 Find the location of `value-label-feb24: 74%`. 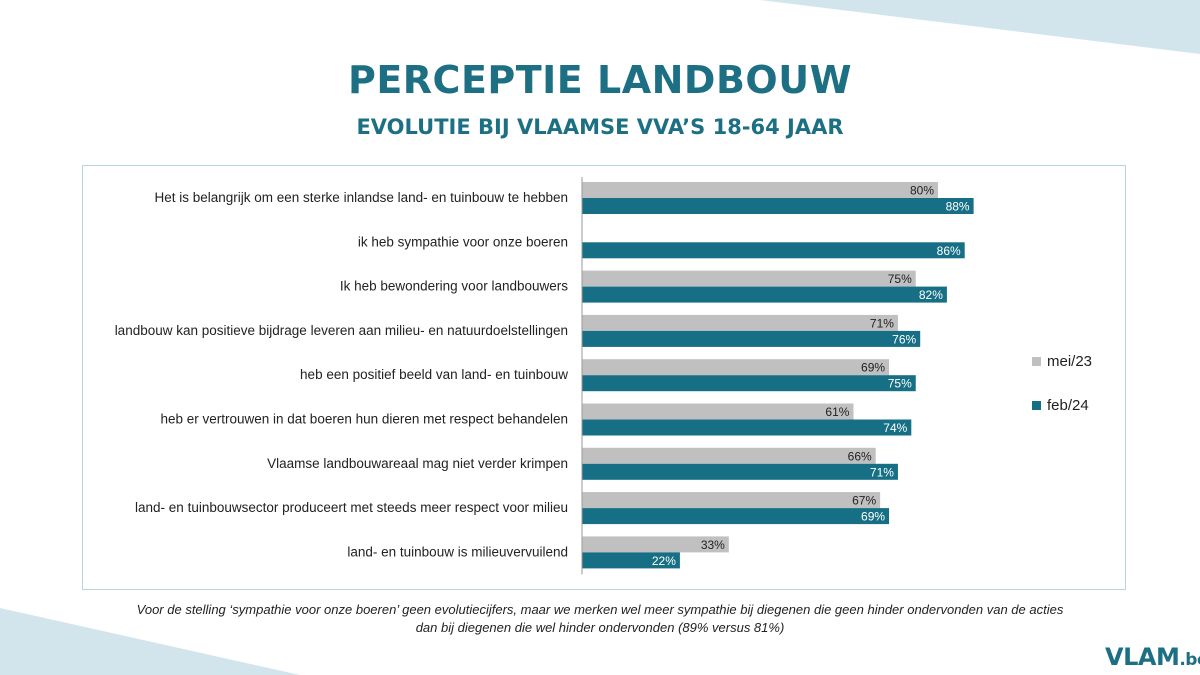

value-label-feb24: 74% is located at coordinates (895, 428).